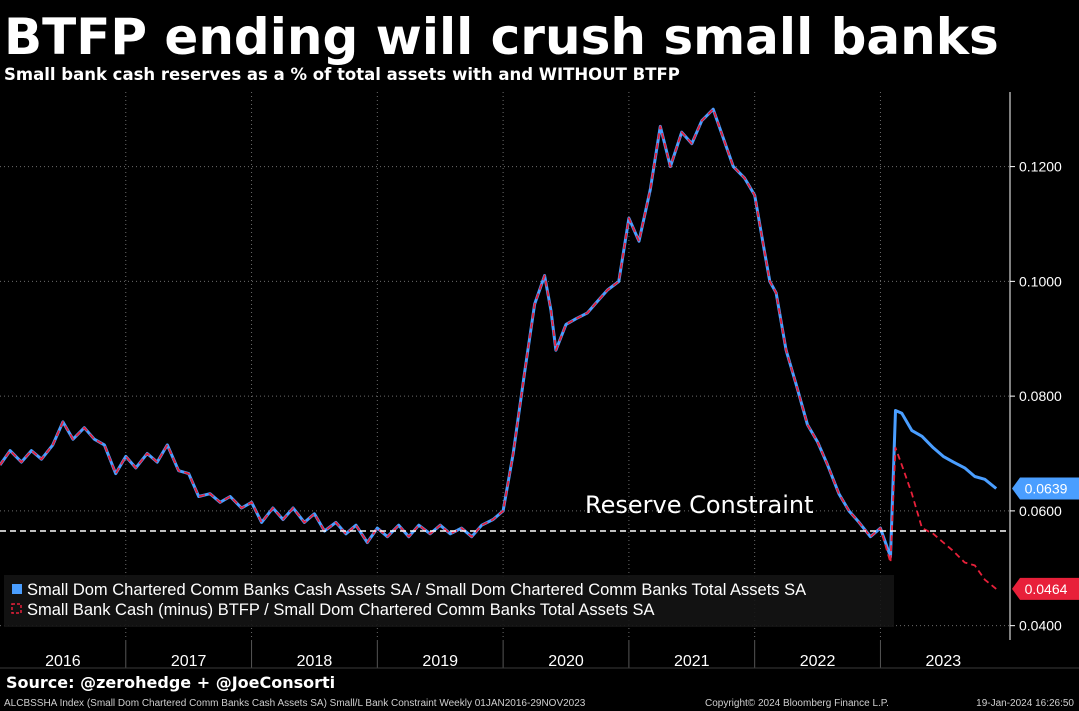 This screenshot has width=1079, height=711. I want to click on x-tick-label: 2018, so click(315, 661).